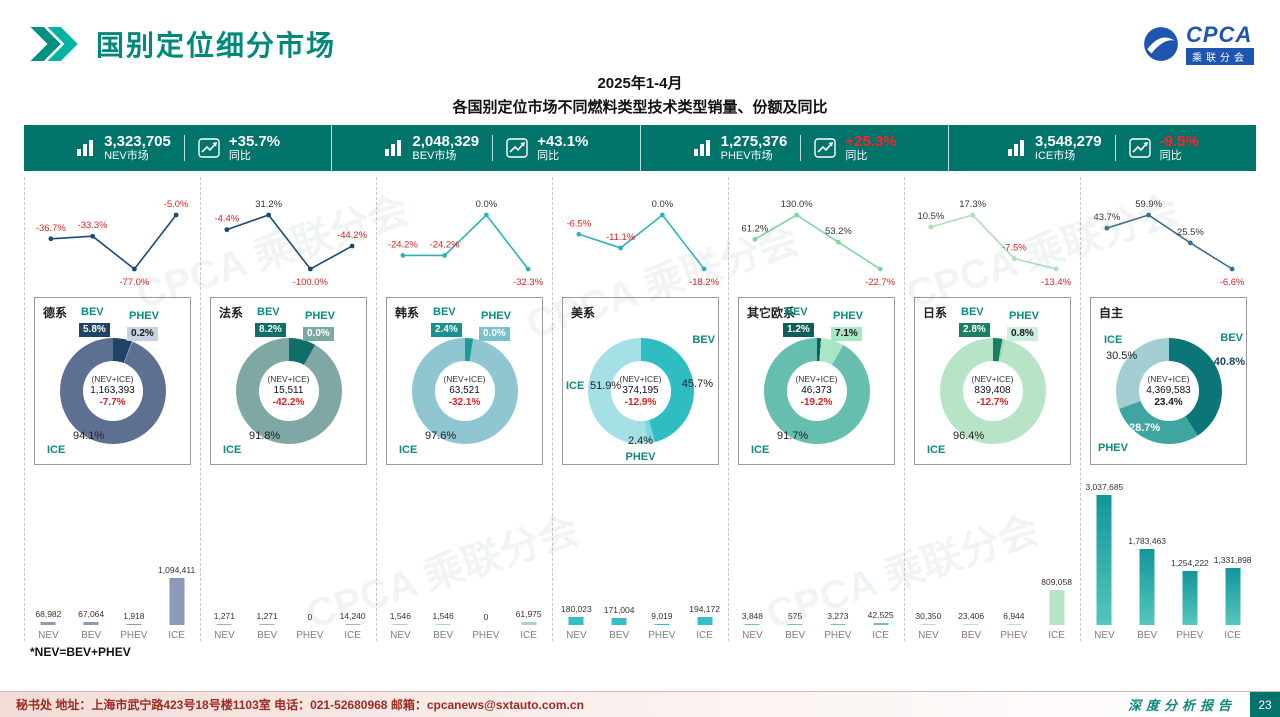  Describe the element at coordinates (466, 243) in the screenshot. I see `trend-chart: -24.2% -24.2% 0.0% -32.3%` at that location.